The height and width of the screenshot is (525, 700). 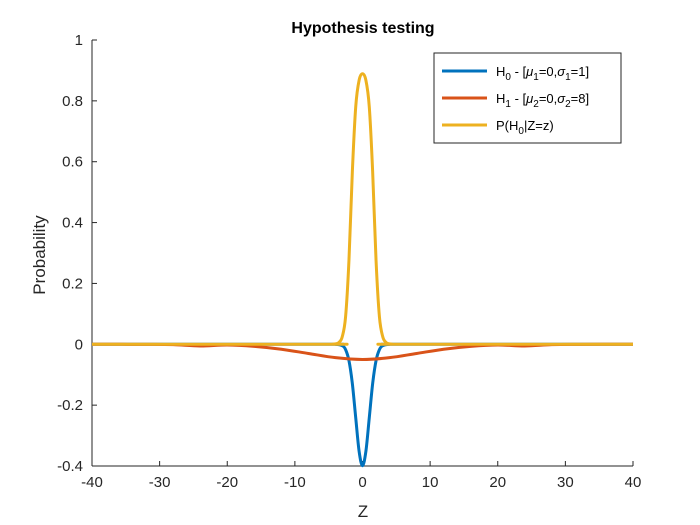 I want to click on h1-series-line, so click(x=362, y=351).